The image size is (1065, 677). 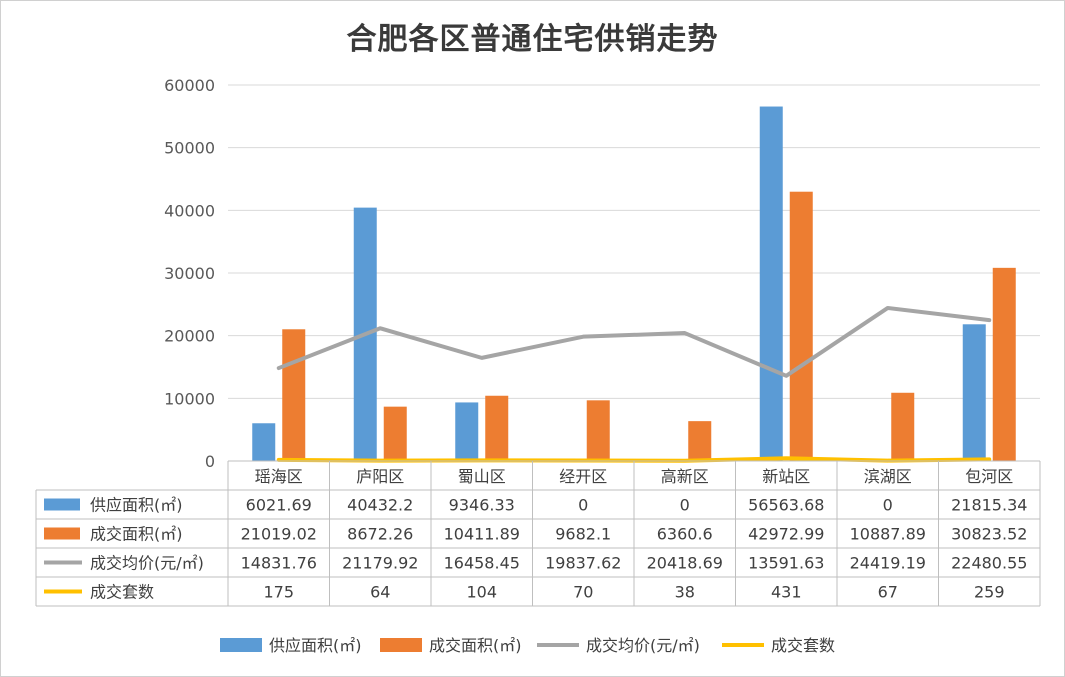 What do you see at coordinates (482, 534) in the screenshot?
I see `data-label: 10411.89` at bounding box center [482, 534].